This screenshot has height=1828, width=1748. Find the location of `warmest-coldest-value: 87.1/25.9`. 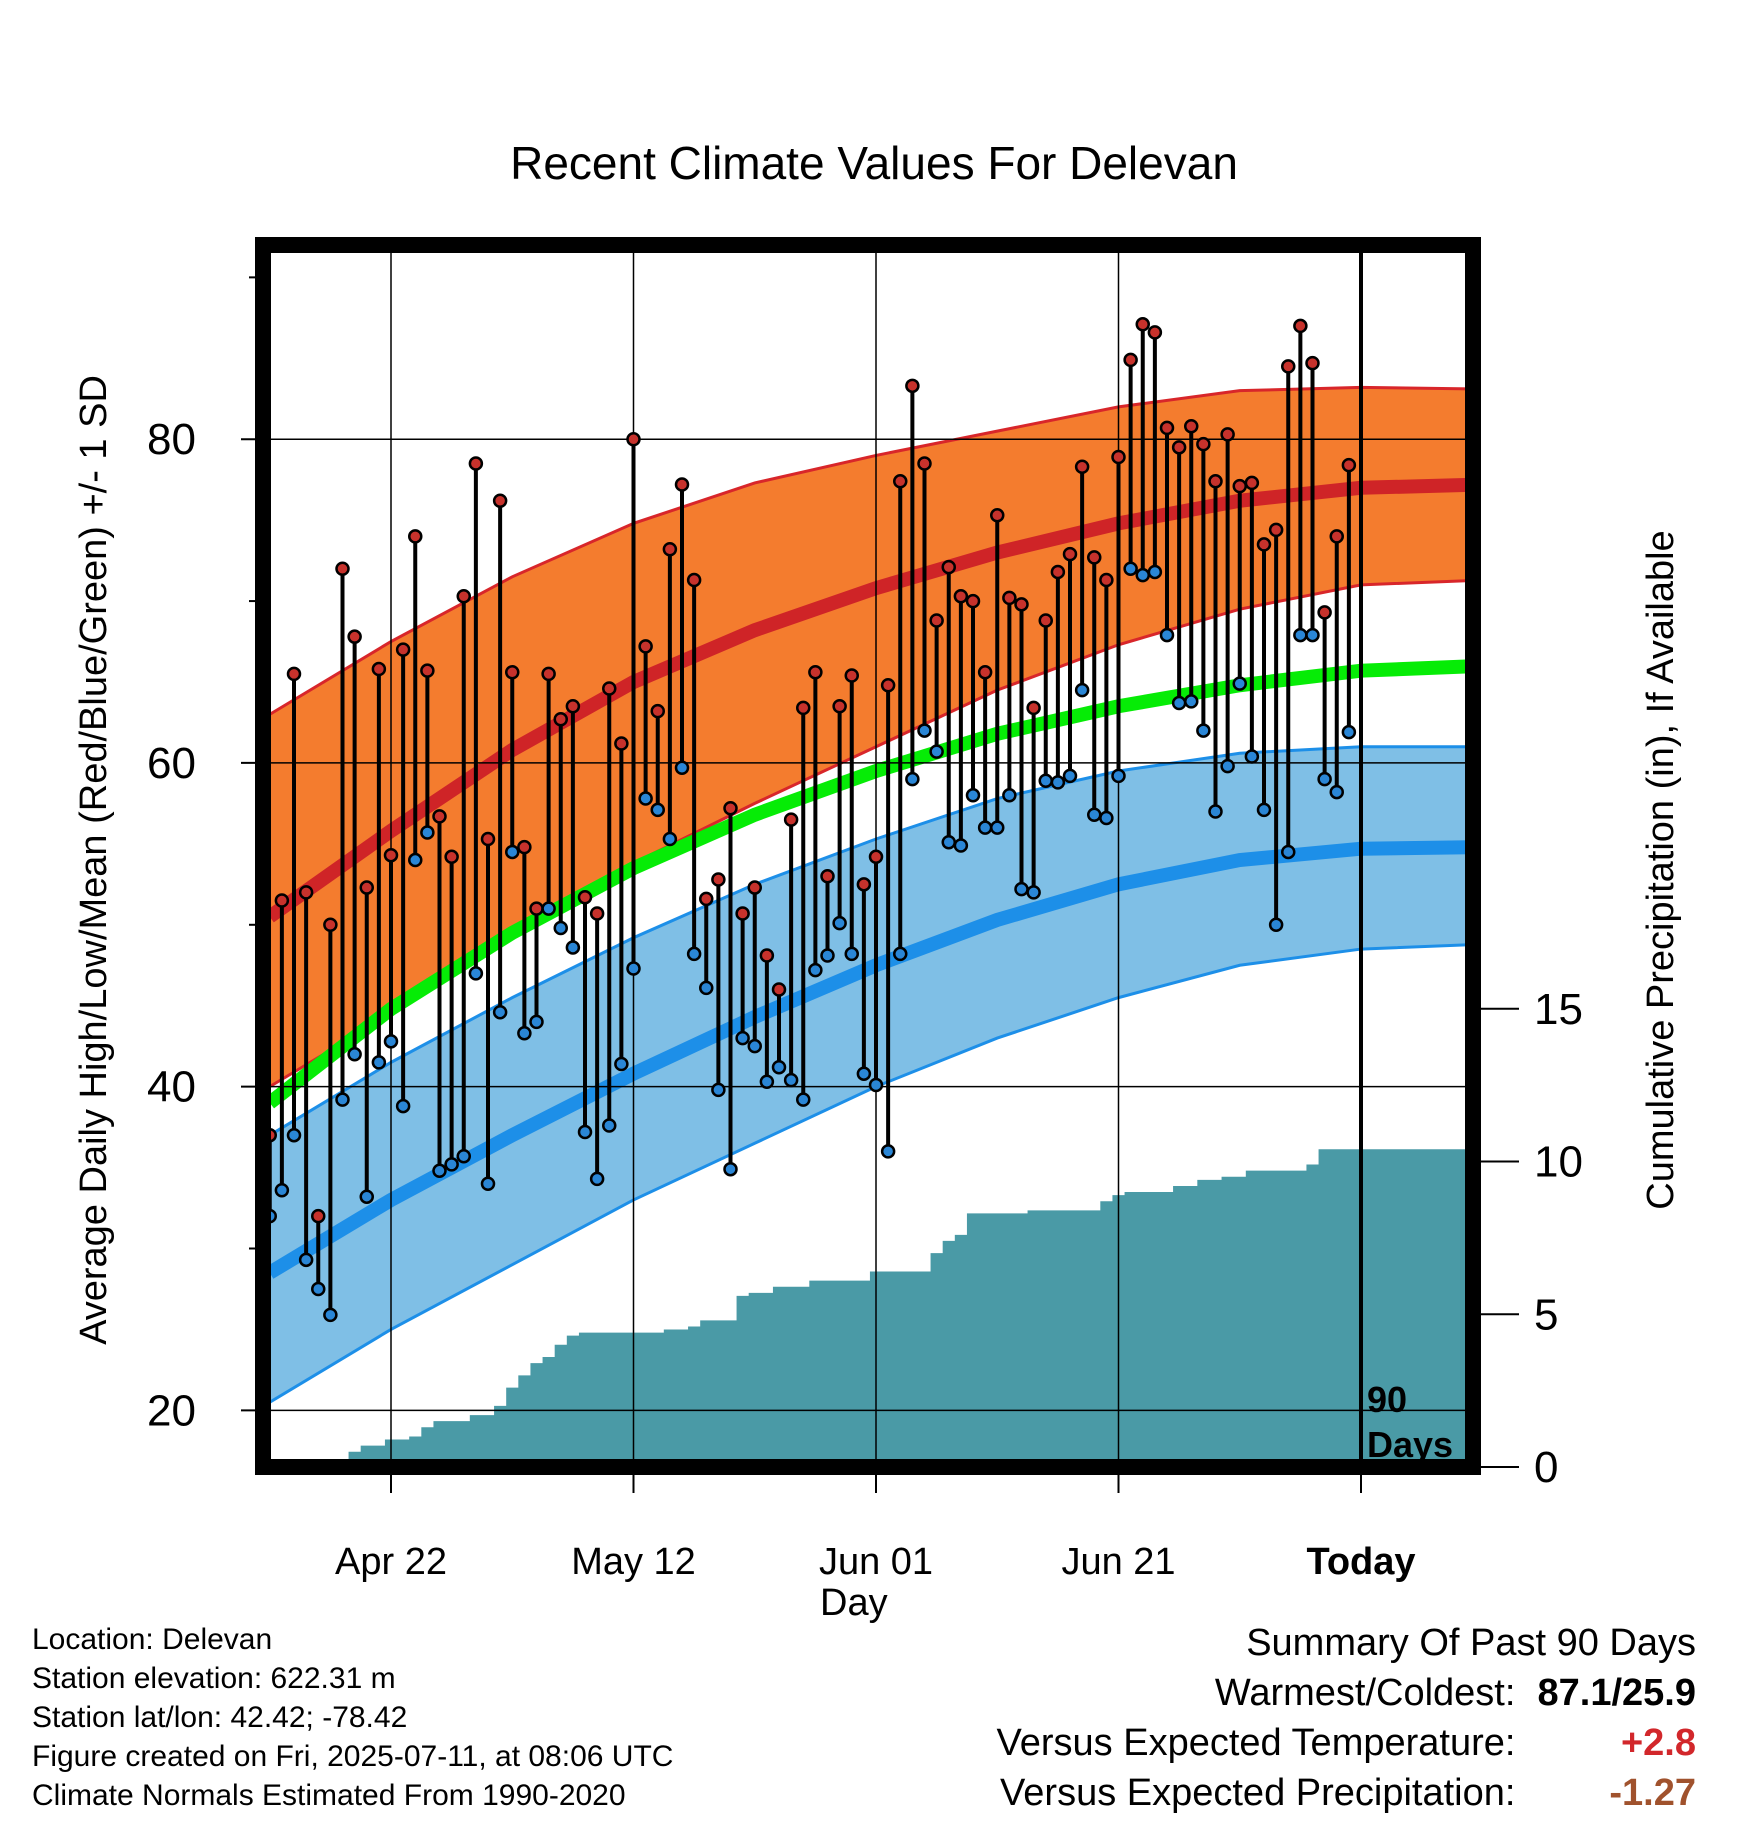

warmest-coldest-value: 87.1/25.9 is located at coordinates (1616, 1693).